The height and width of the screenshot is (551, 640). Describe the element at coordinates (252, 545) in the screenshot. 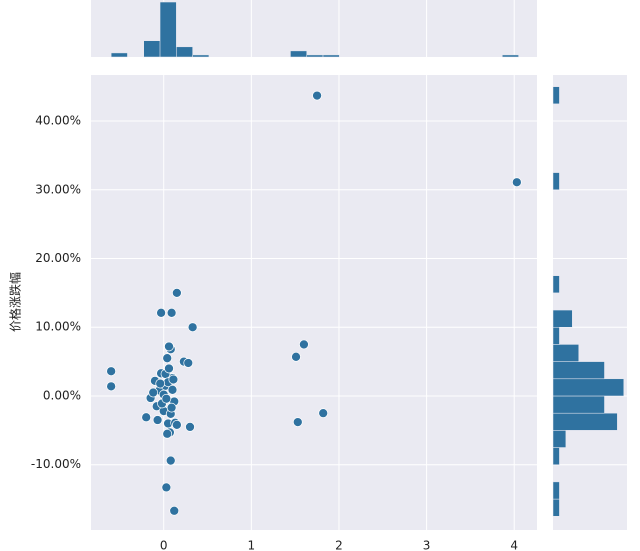

I see `x-tick-label: 1` at that location.